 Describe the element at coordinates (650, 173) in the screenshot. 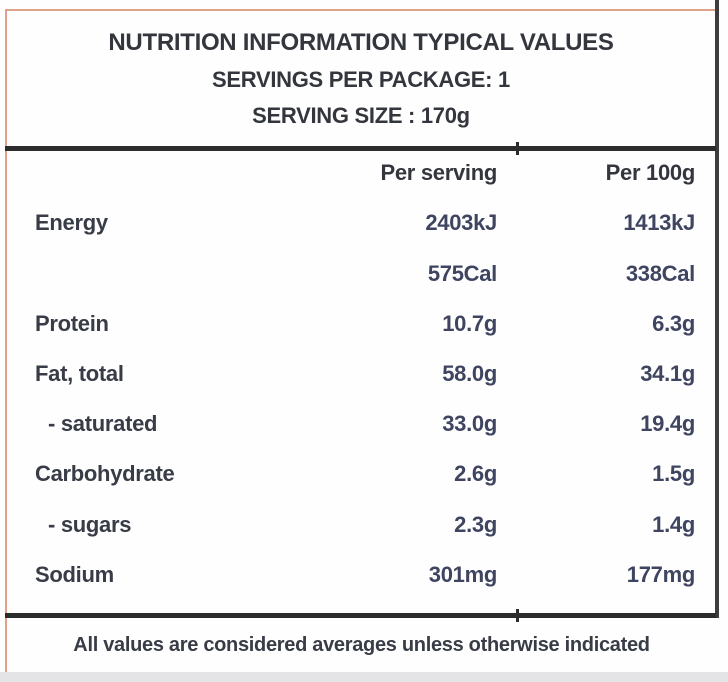

I see `column-header-per-100g: Per 100g` at that location.